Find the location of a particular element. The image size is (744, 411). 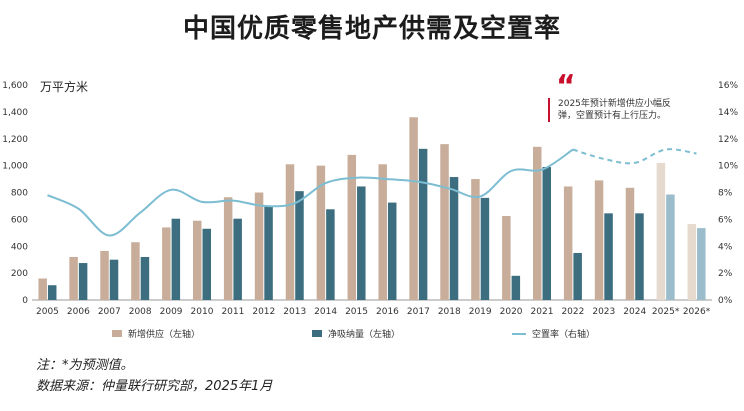

legend-label-absorption: 净吸纳量（左轴） is located at coordinates (364, 335).